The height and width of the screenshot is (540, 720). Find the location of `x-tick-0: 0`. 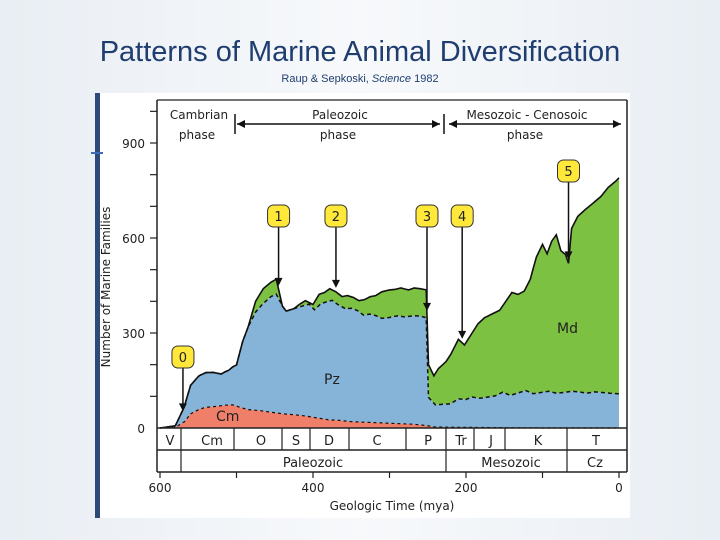

x-tick-0: 0 is located at coordinates (619, 488).